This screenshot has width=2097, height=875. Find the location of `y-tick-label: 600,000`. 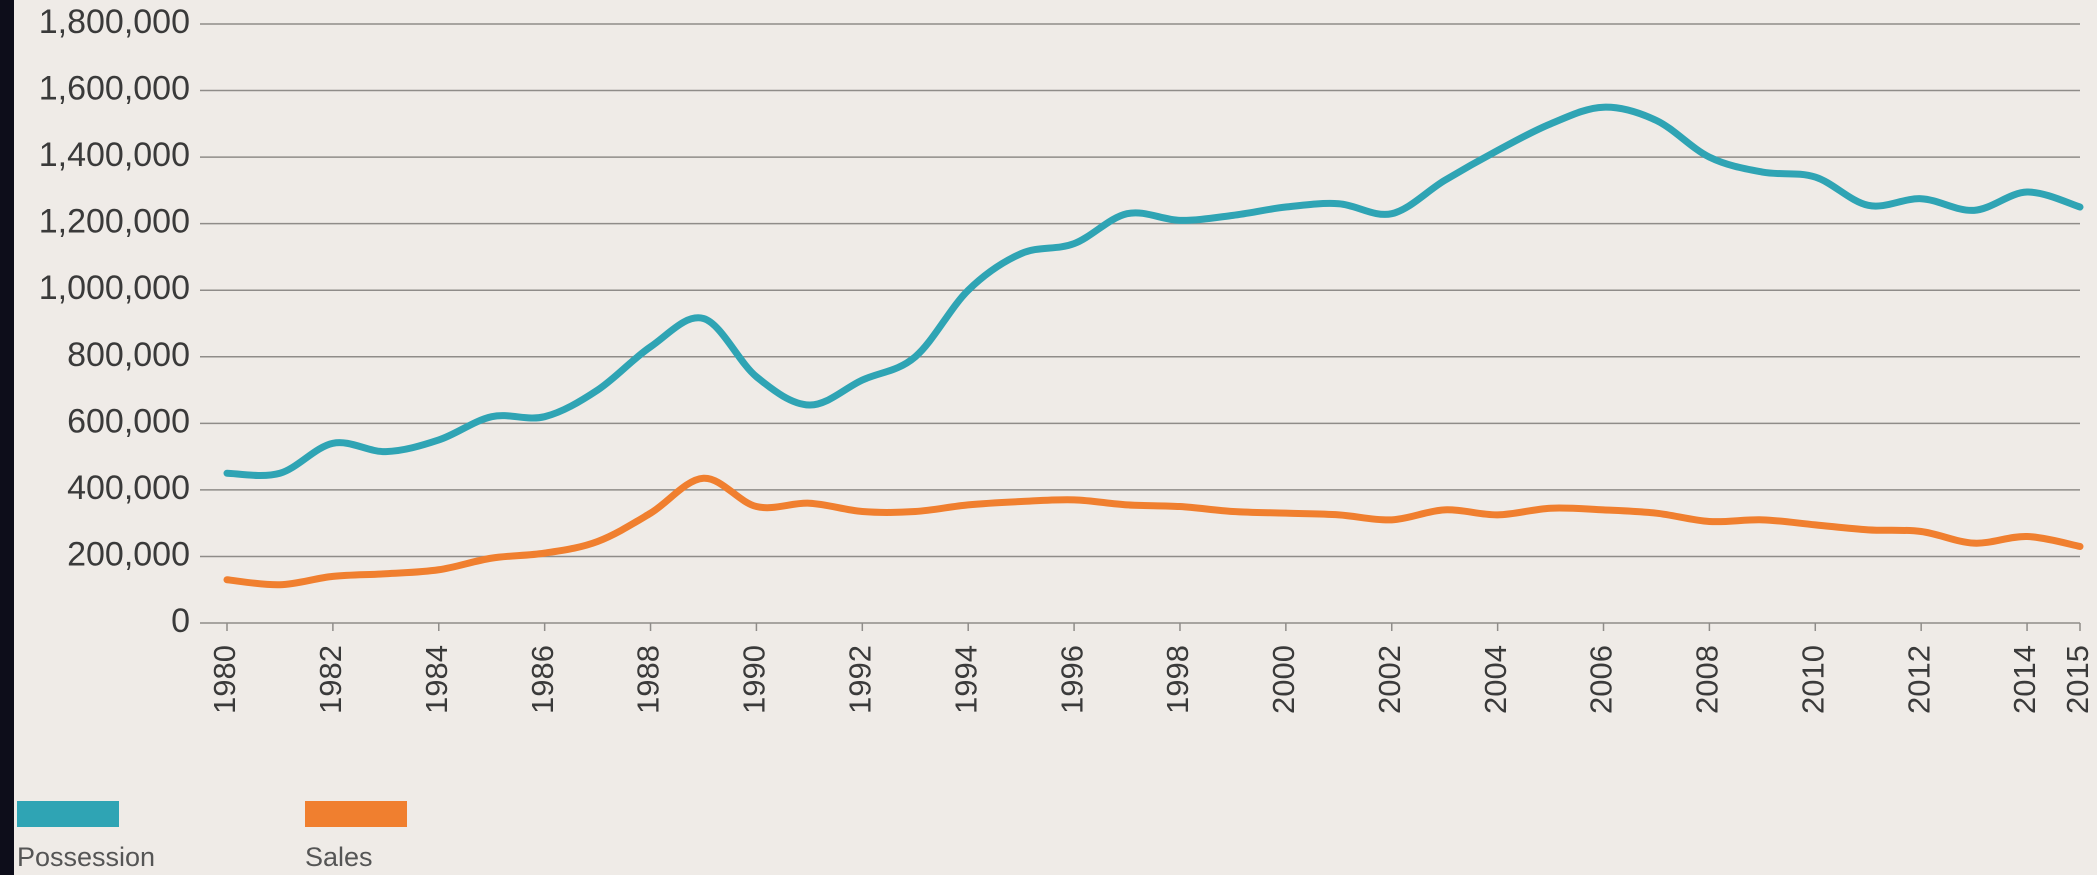

y-tick-label: 600,000 is located at coordinates (128, 421).